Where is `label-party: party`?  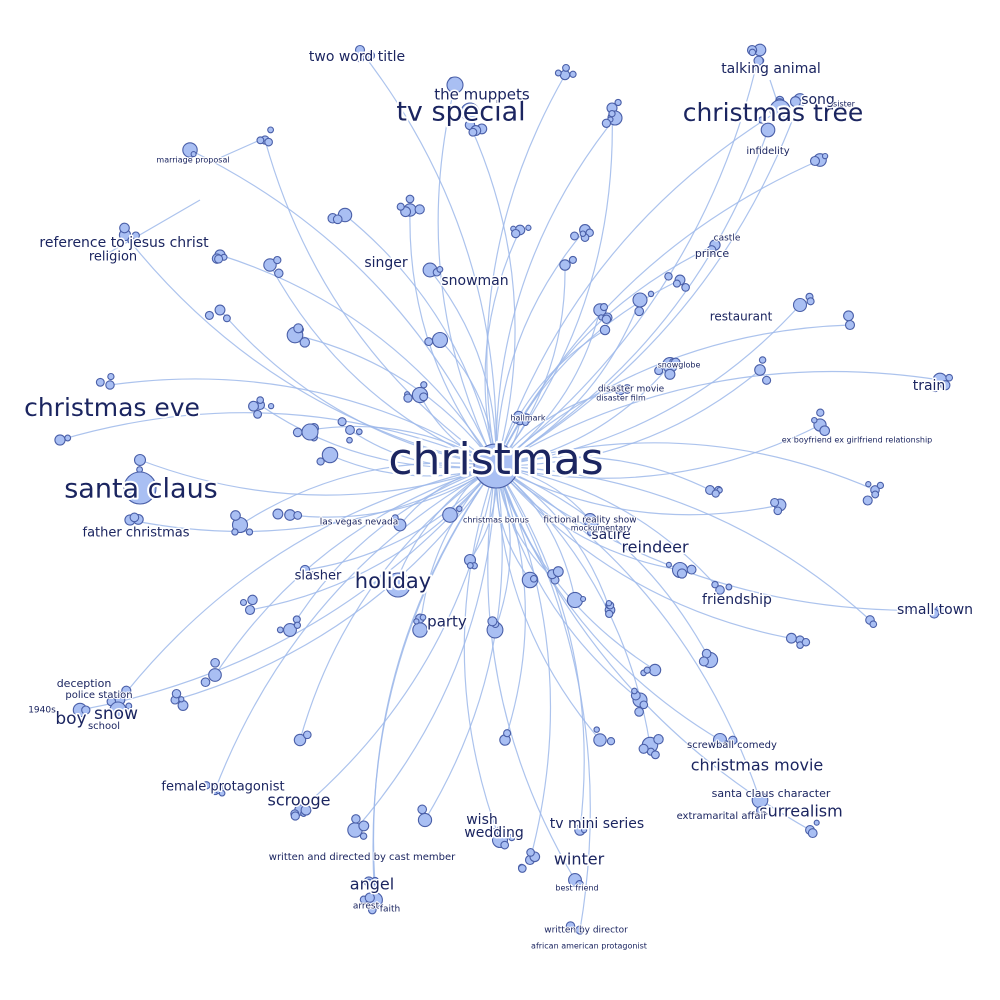
label-party: party is located at coordinates (447, 622).